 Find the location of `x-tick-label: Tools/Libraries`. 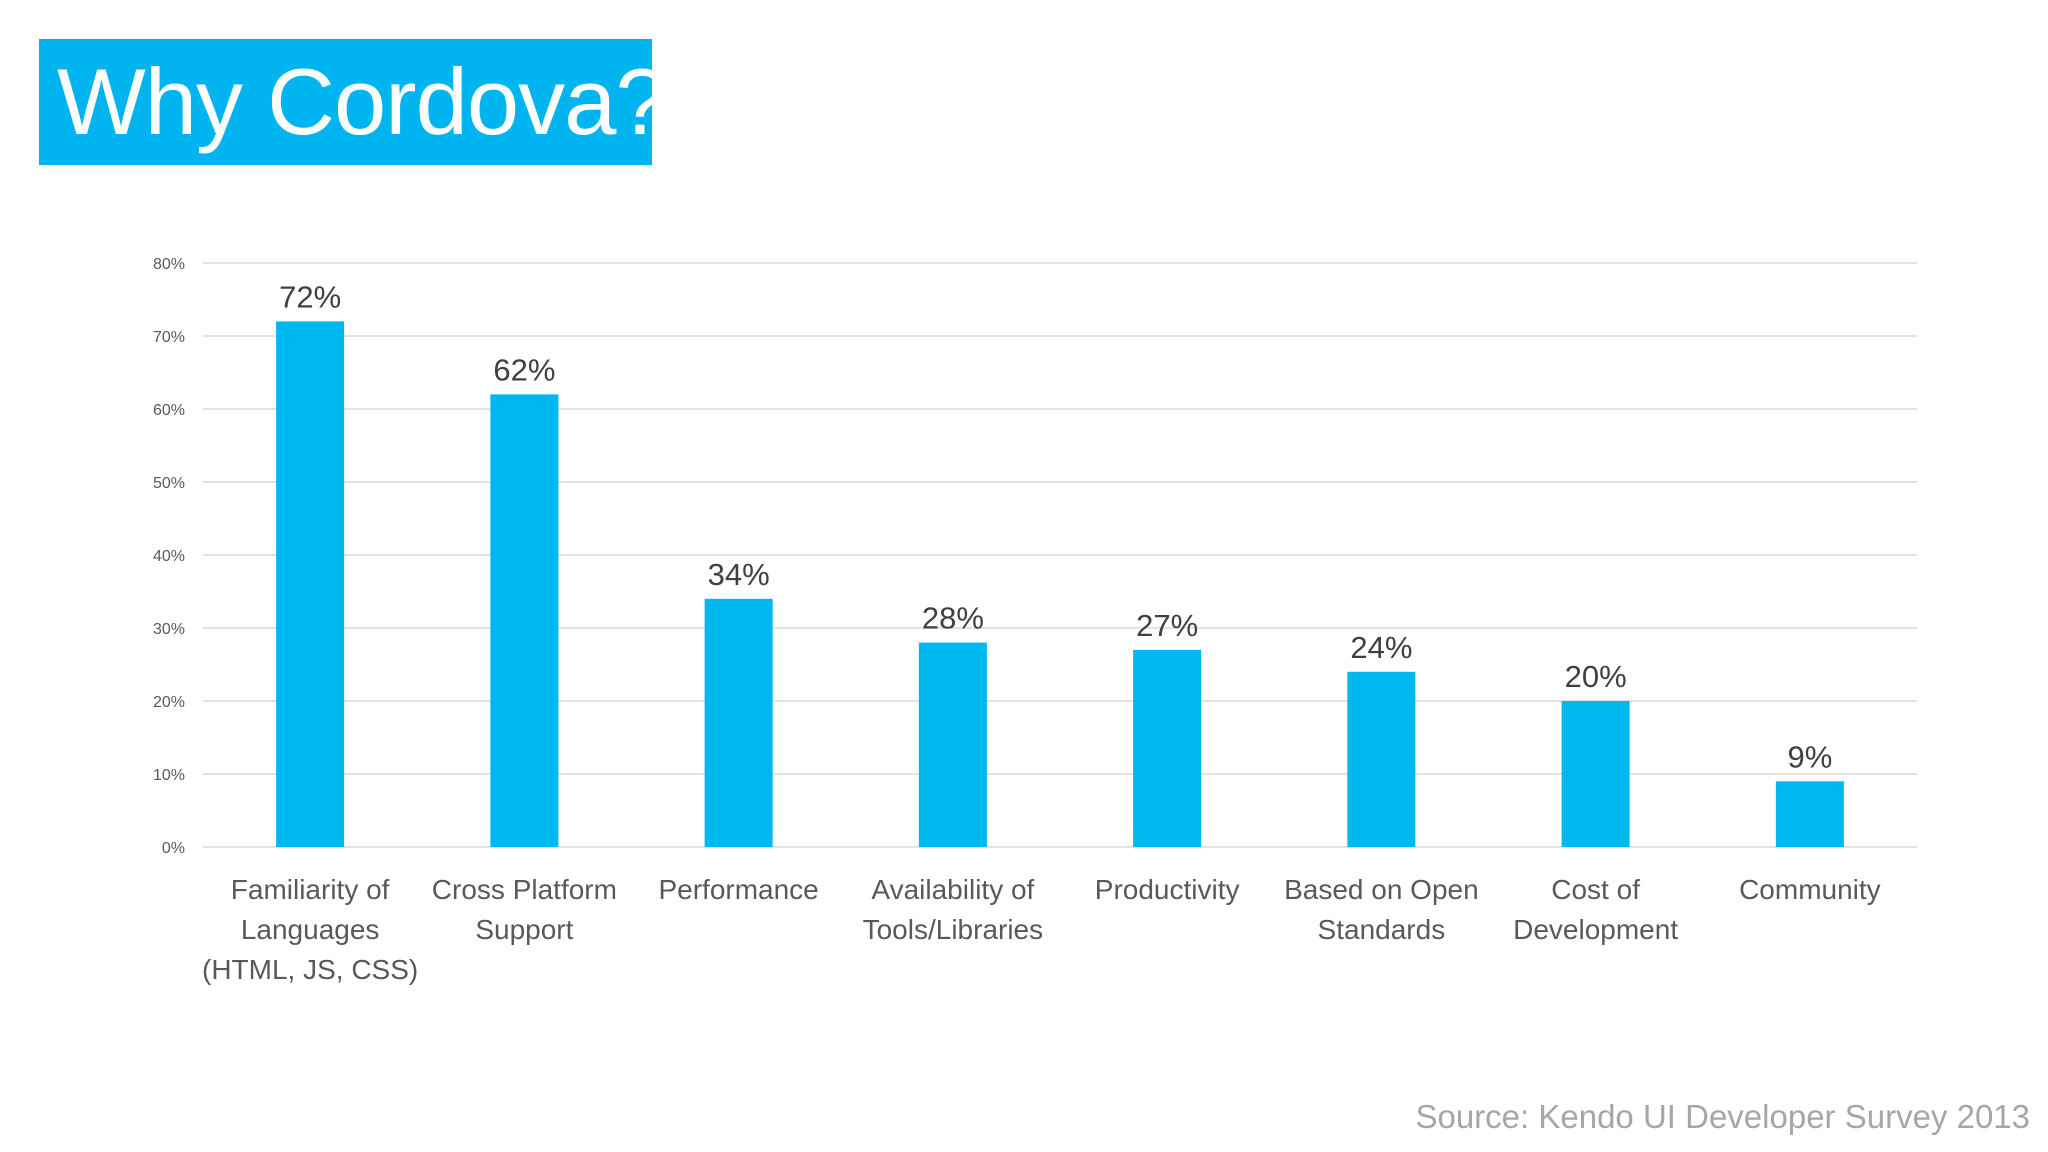

x-tick-label: Tools/Libraries is located at coordinates (953, 929).